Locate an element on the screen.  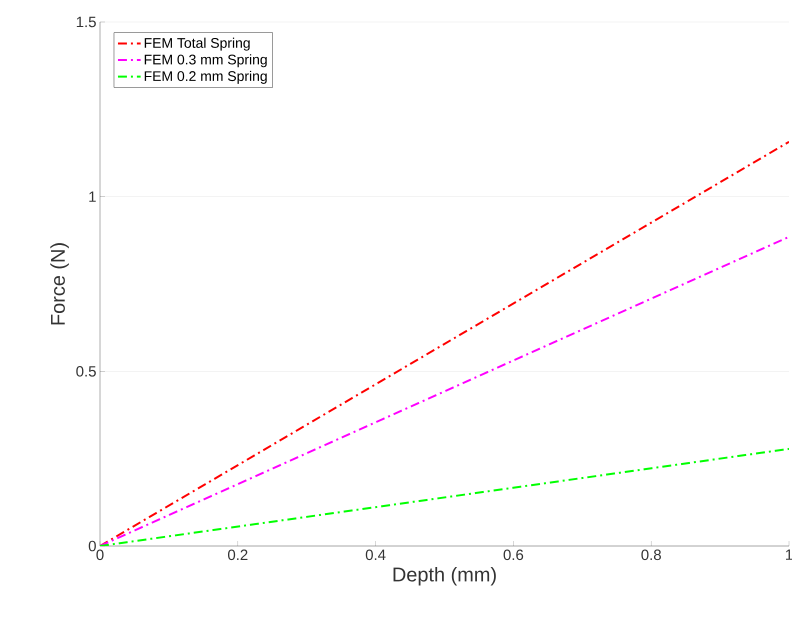
y-axis-title: Force (N) is located at coordinates (59, 283).